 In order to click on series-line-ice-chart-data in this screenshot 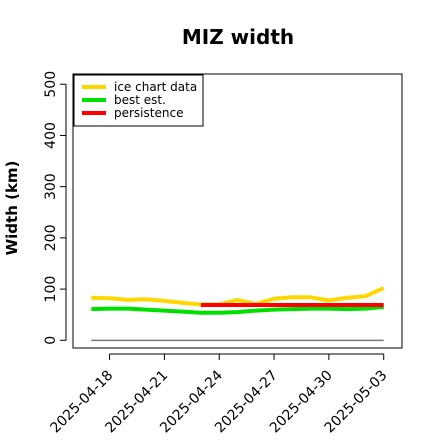, I will do `click(238, 296)`.